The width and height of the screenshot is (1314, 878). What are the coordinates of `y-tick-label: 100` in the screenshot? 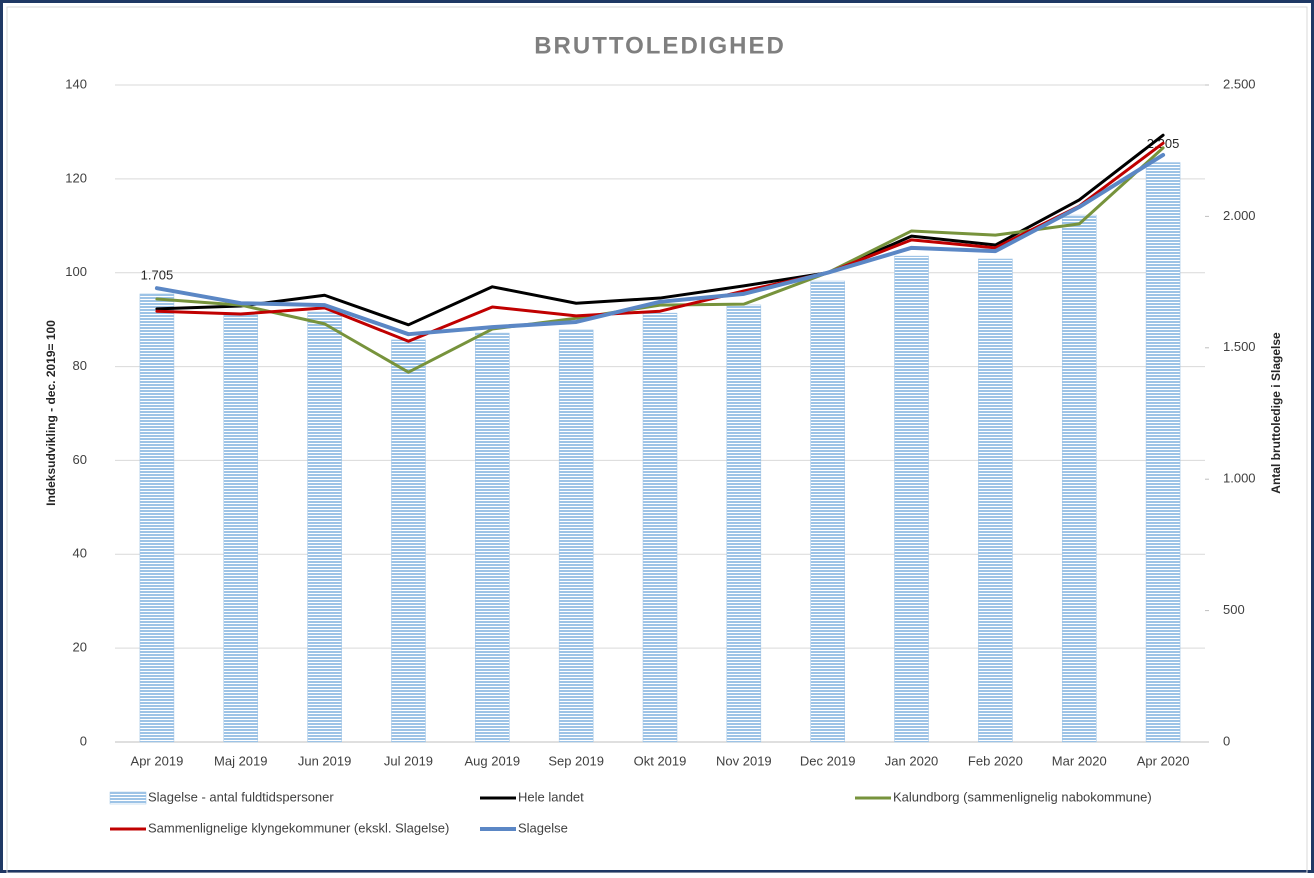 It's located at (76, 271).